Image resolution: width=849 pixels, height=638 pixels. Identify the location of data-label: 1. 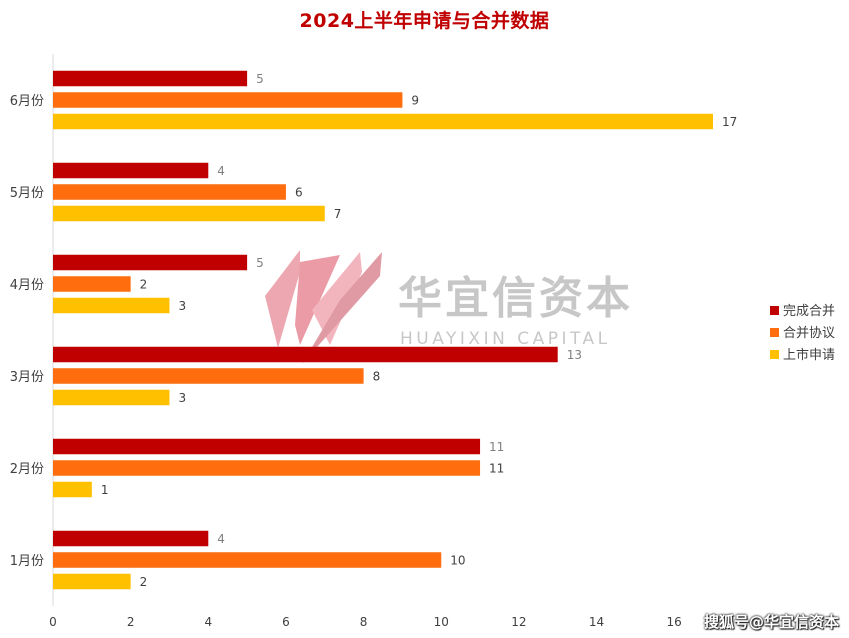
(105, 490).